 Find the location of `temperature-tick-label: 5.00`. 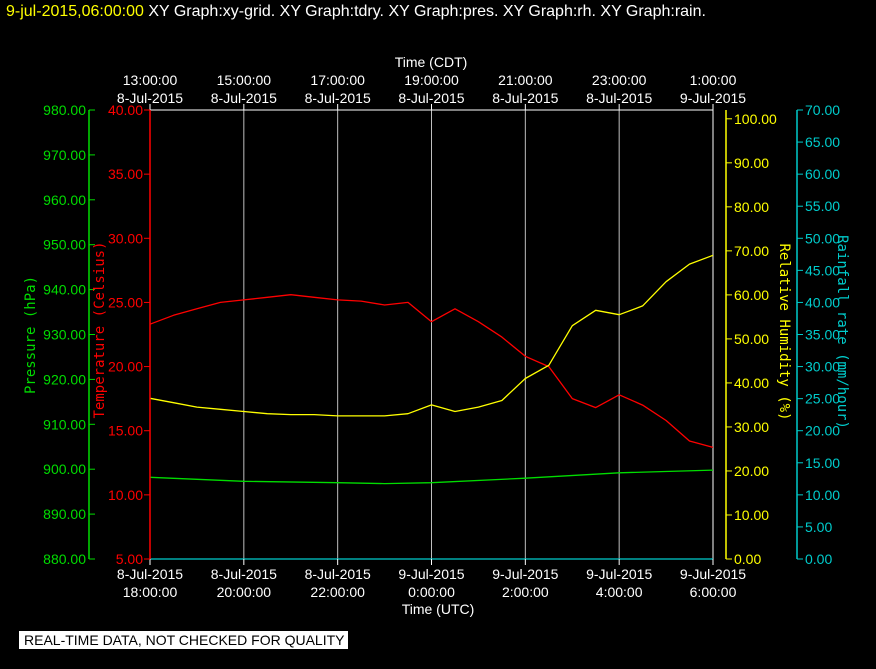

temperature-tick-label: 5.00 is located at coordinates (129, 559).